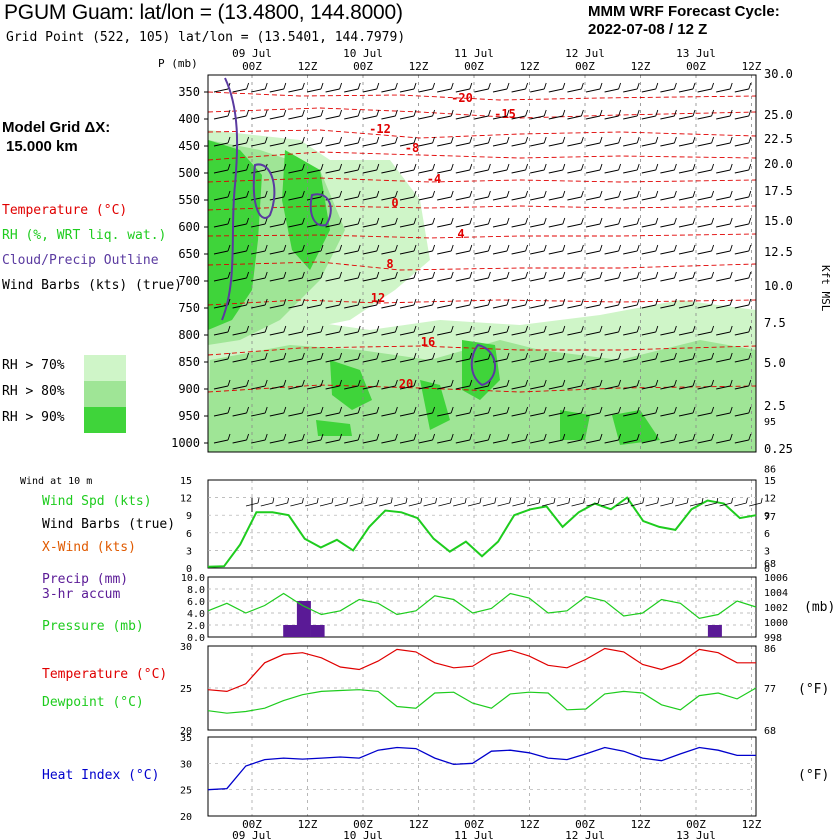  Describe the element at coordinates (196, 626) in the screenshot. I see `precip-ytick: 2.0` at that location.